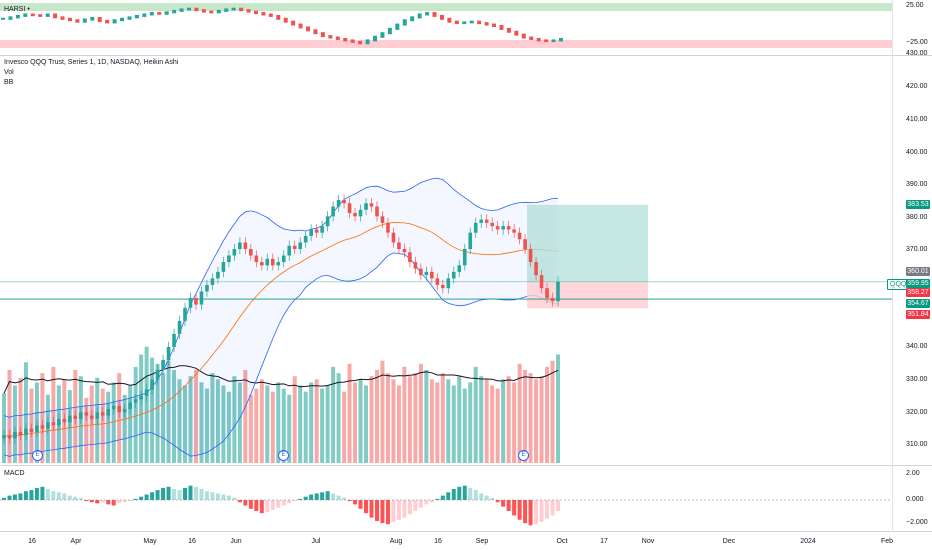 This screenshot has height=550, width=932. Describe the element at coordinates (14, 473) in the screenshot. I see `macd-legend: MACD` at that location.